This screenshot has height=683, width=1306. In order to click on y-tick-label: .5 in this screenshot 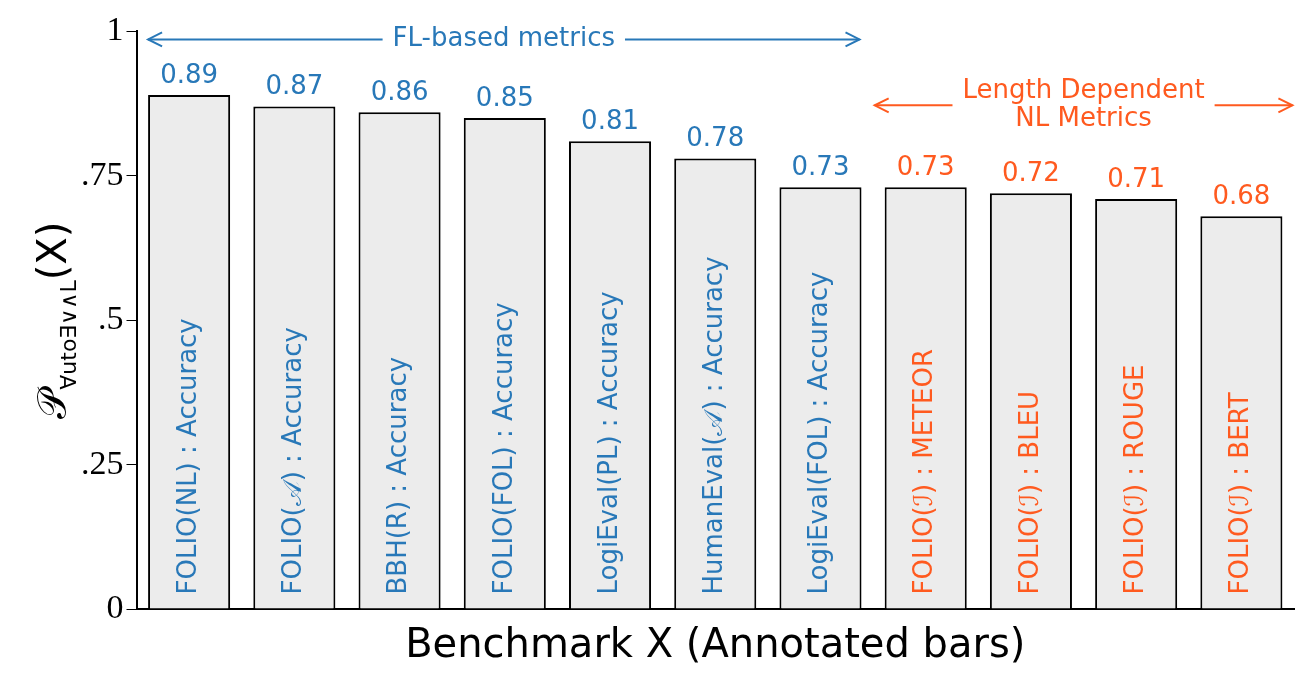, I will do `click(111, 318)`.